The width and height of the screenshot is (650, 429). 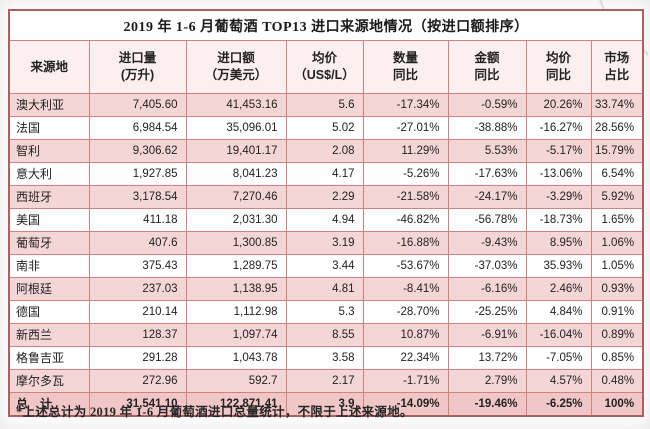 I want to click on value-cell: 3.19, so click(x=324, y=243).